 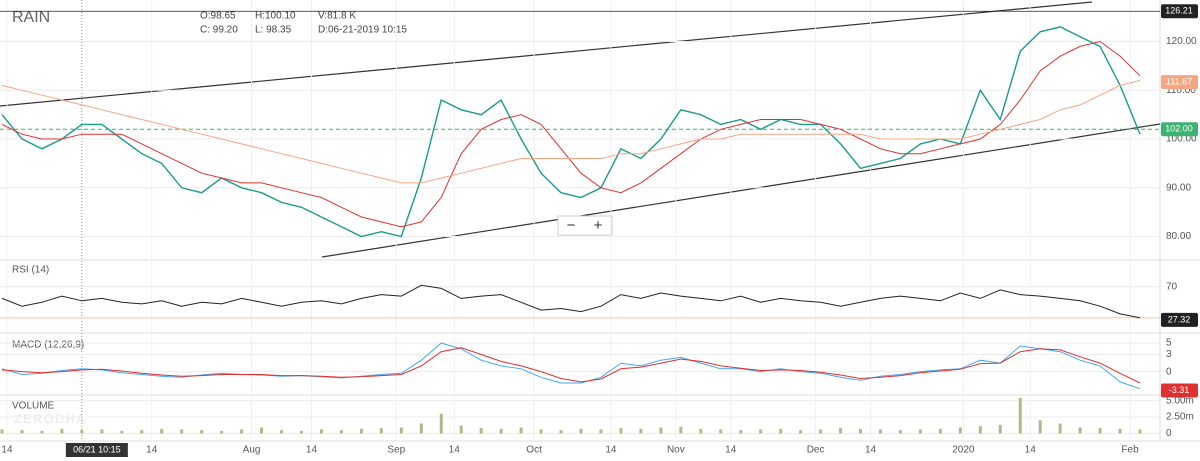 What do you see at coordinates (1181, 139) in the screenshot?
I see `y-tick-label: 100.00` at bounding box center [1181, 139].